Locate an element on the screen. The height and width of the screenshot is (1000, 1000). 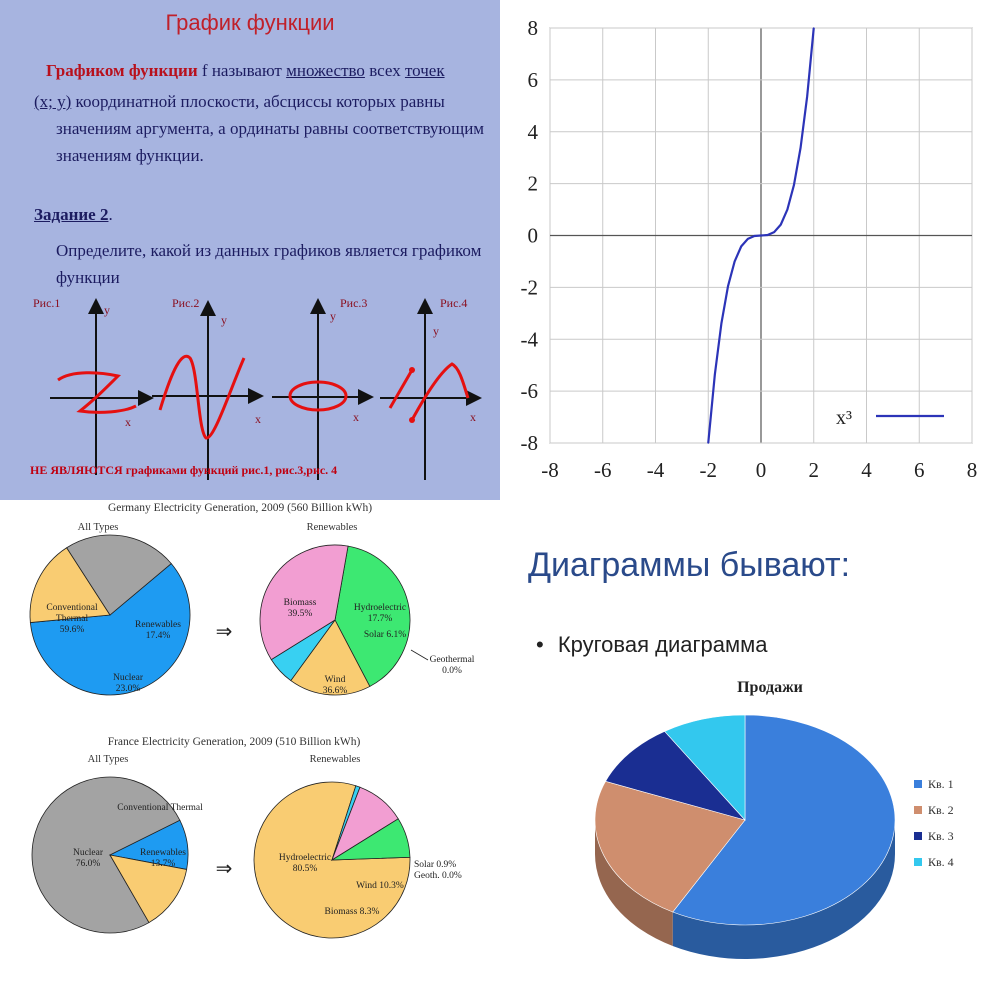
germany-ren-label: Solar 6.1% is located at coordinates (385, 635).